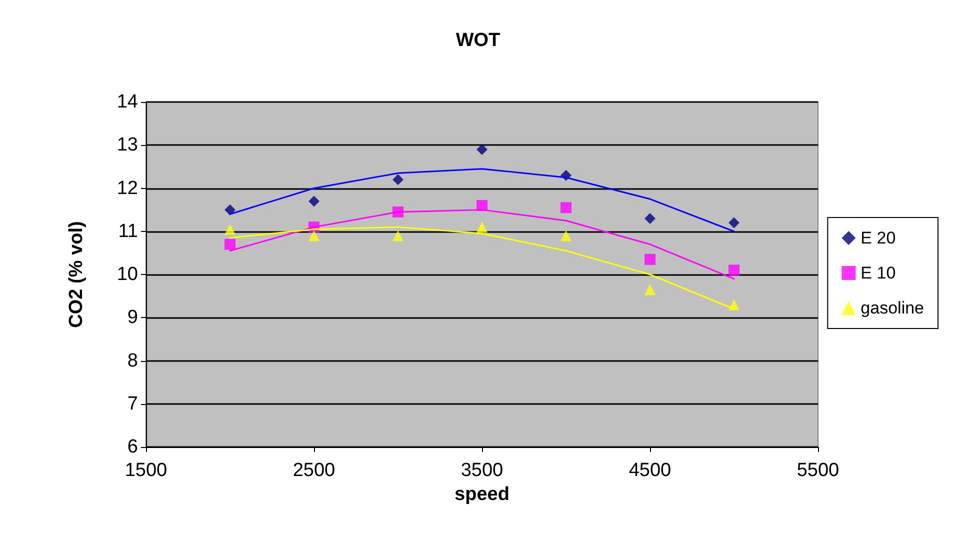 The image size is (958, 550). What do you see at coordinates (892, 308) in the screenshot?
I see `legend-label: gasoline` at bounding box center [892, 308].